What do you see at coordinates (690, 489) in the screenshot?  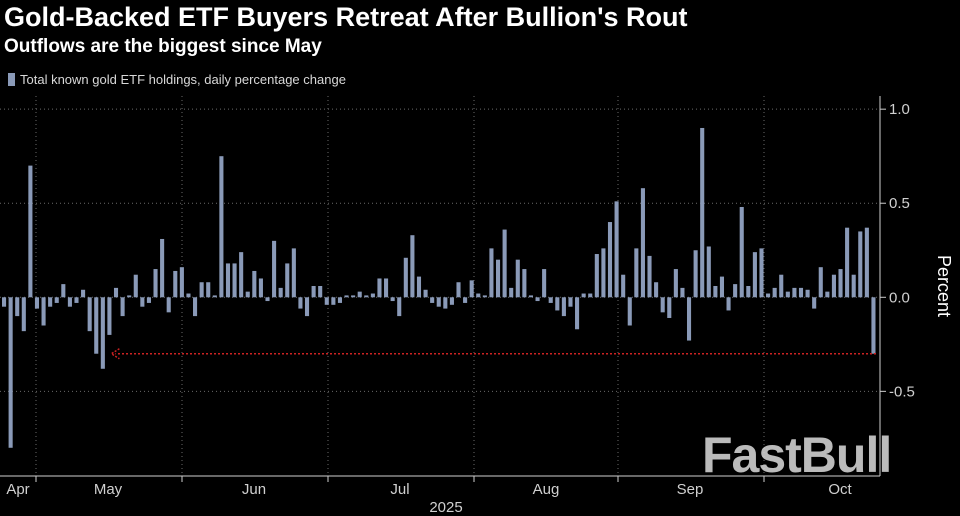 I see `x-tick-label: Sep` at bounding box center [690, 489].